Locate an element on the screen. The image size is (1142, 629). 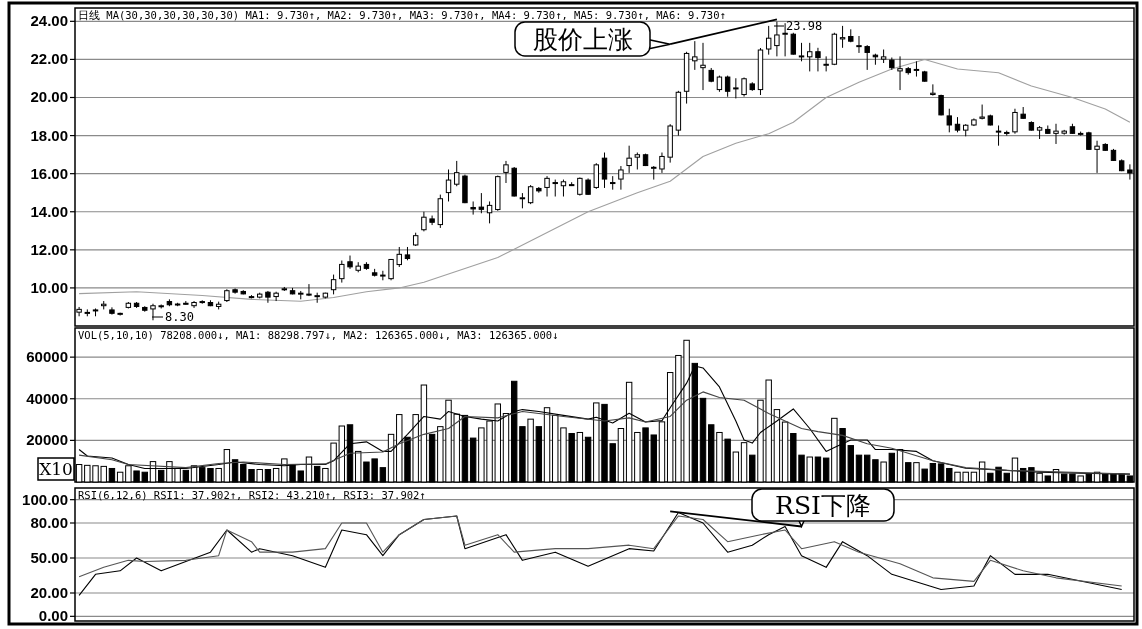
chart-title: 日线 MA(30,30,30,30,30,30) MA1: 9.730↑, MA2: 9.730↑, MA3: 9.730↑, MA4: 9.730↑, MA5: 9.730↑, MA6: 9.730↑ is located at coordinates (402, 15).